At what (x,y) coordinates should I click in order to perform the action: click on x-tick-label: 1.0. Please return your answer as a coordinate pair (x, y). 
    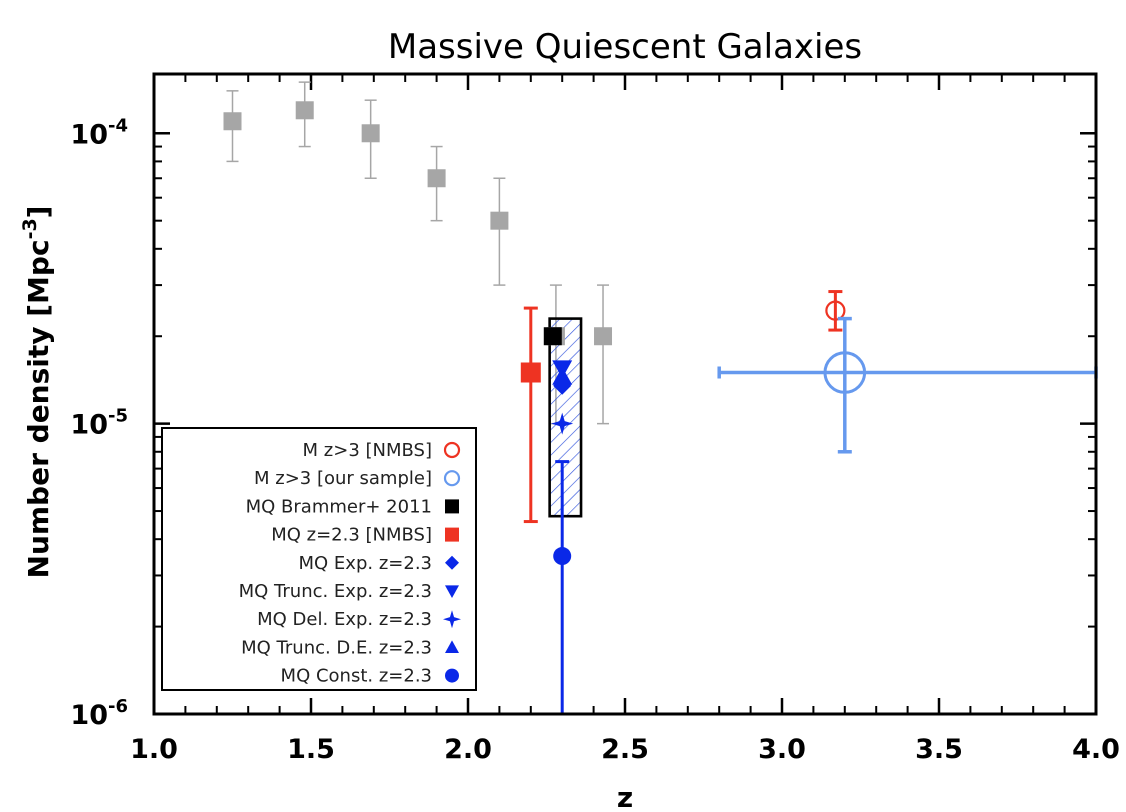
    Looking at the image, I should click on (154, 749).